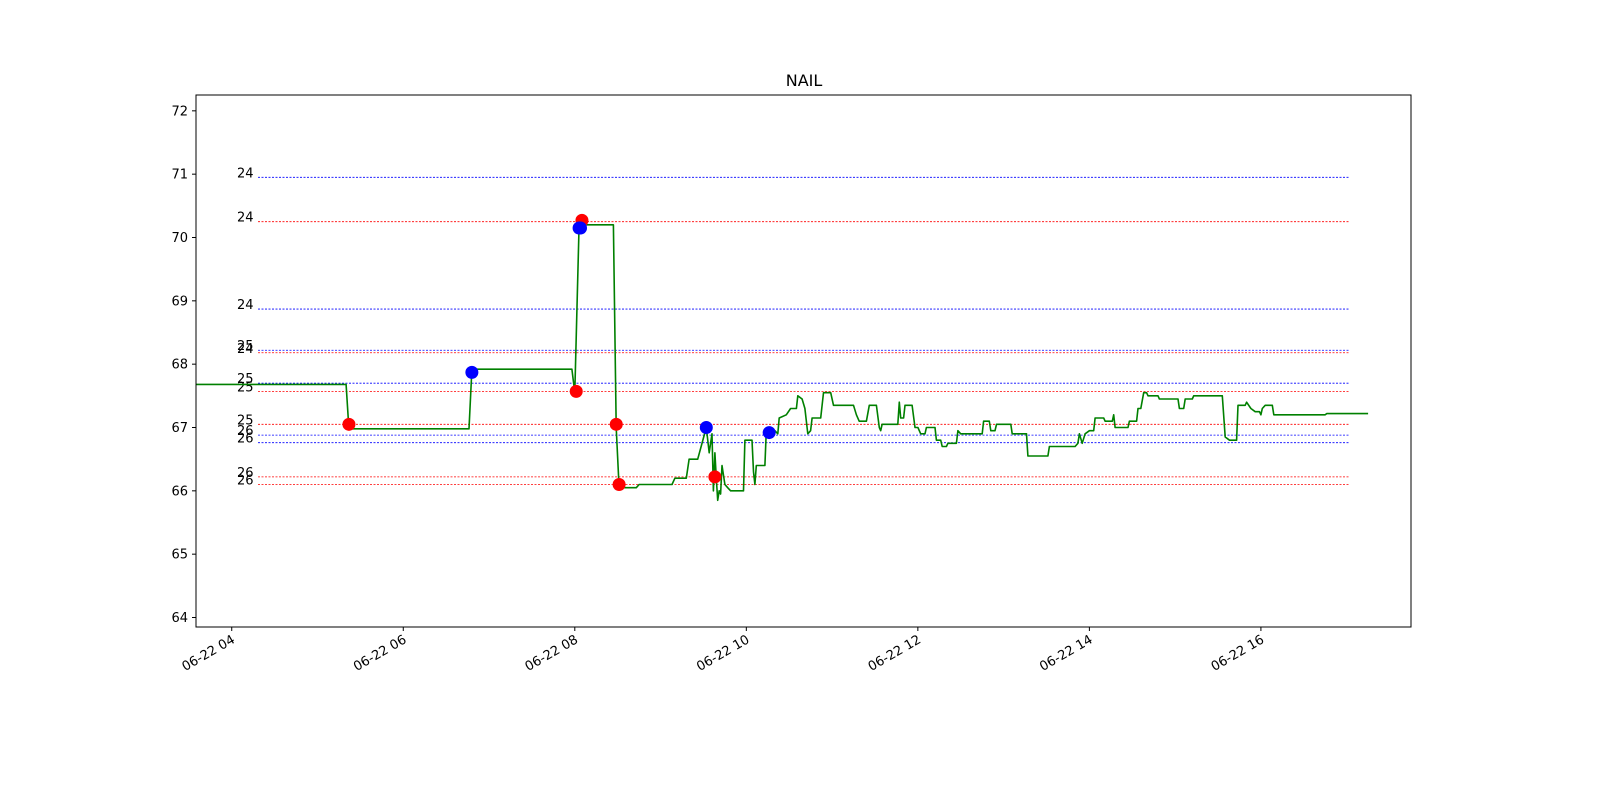 The height and width of the screenshot is (800, 1600). What do you see at coordinates (380, 653) in the screenshot?
I see `x-tick-label: 06-22 06` at bounding box center [380, 653].